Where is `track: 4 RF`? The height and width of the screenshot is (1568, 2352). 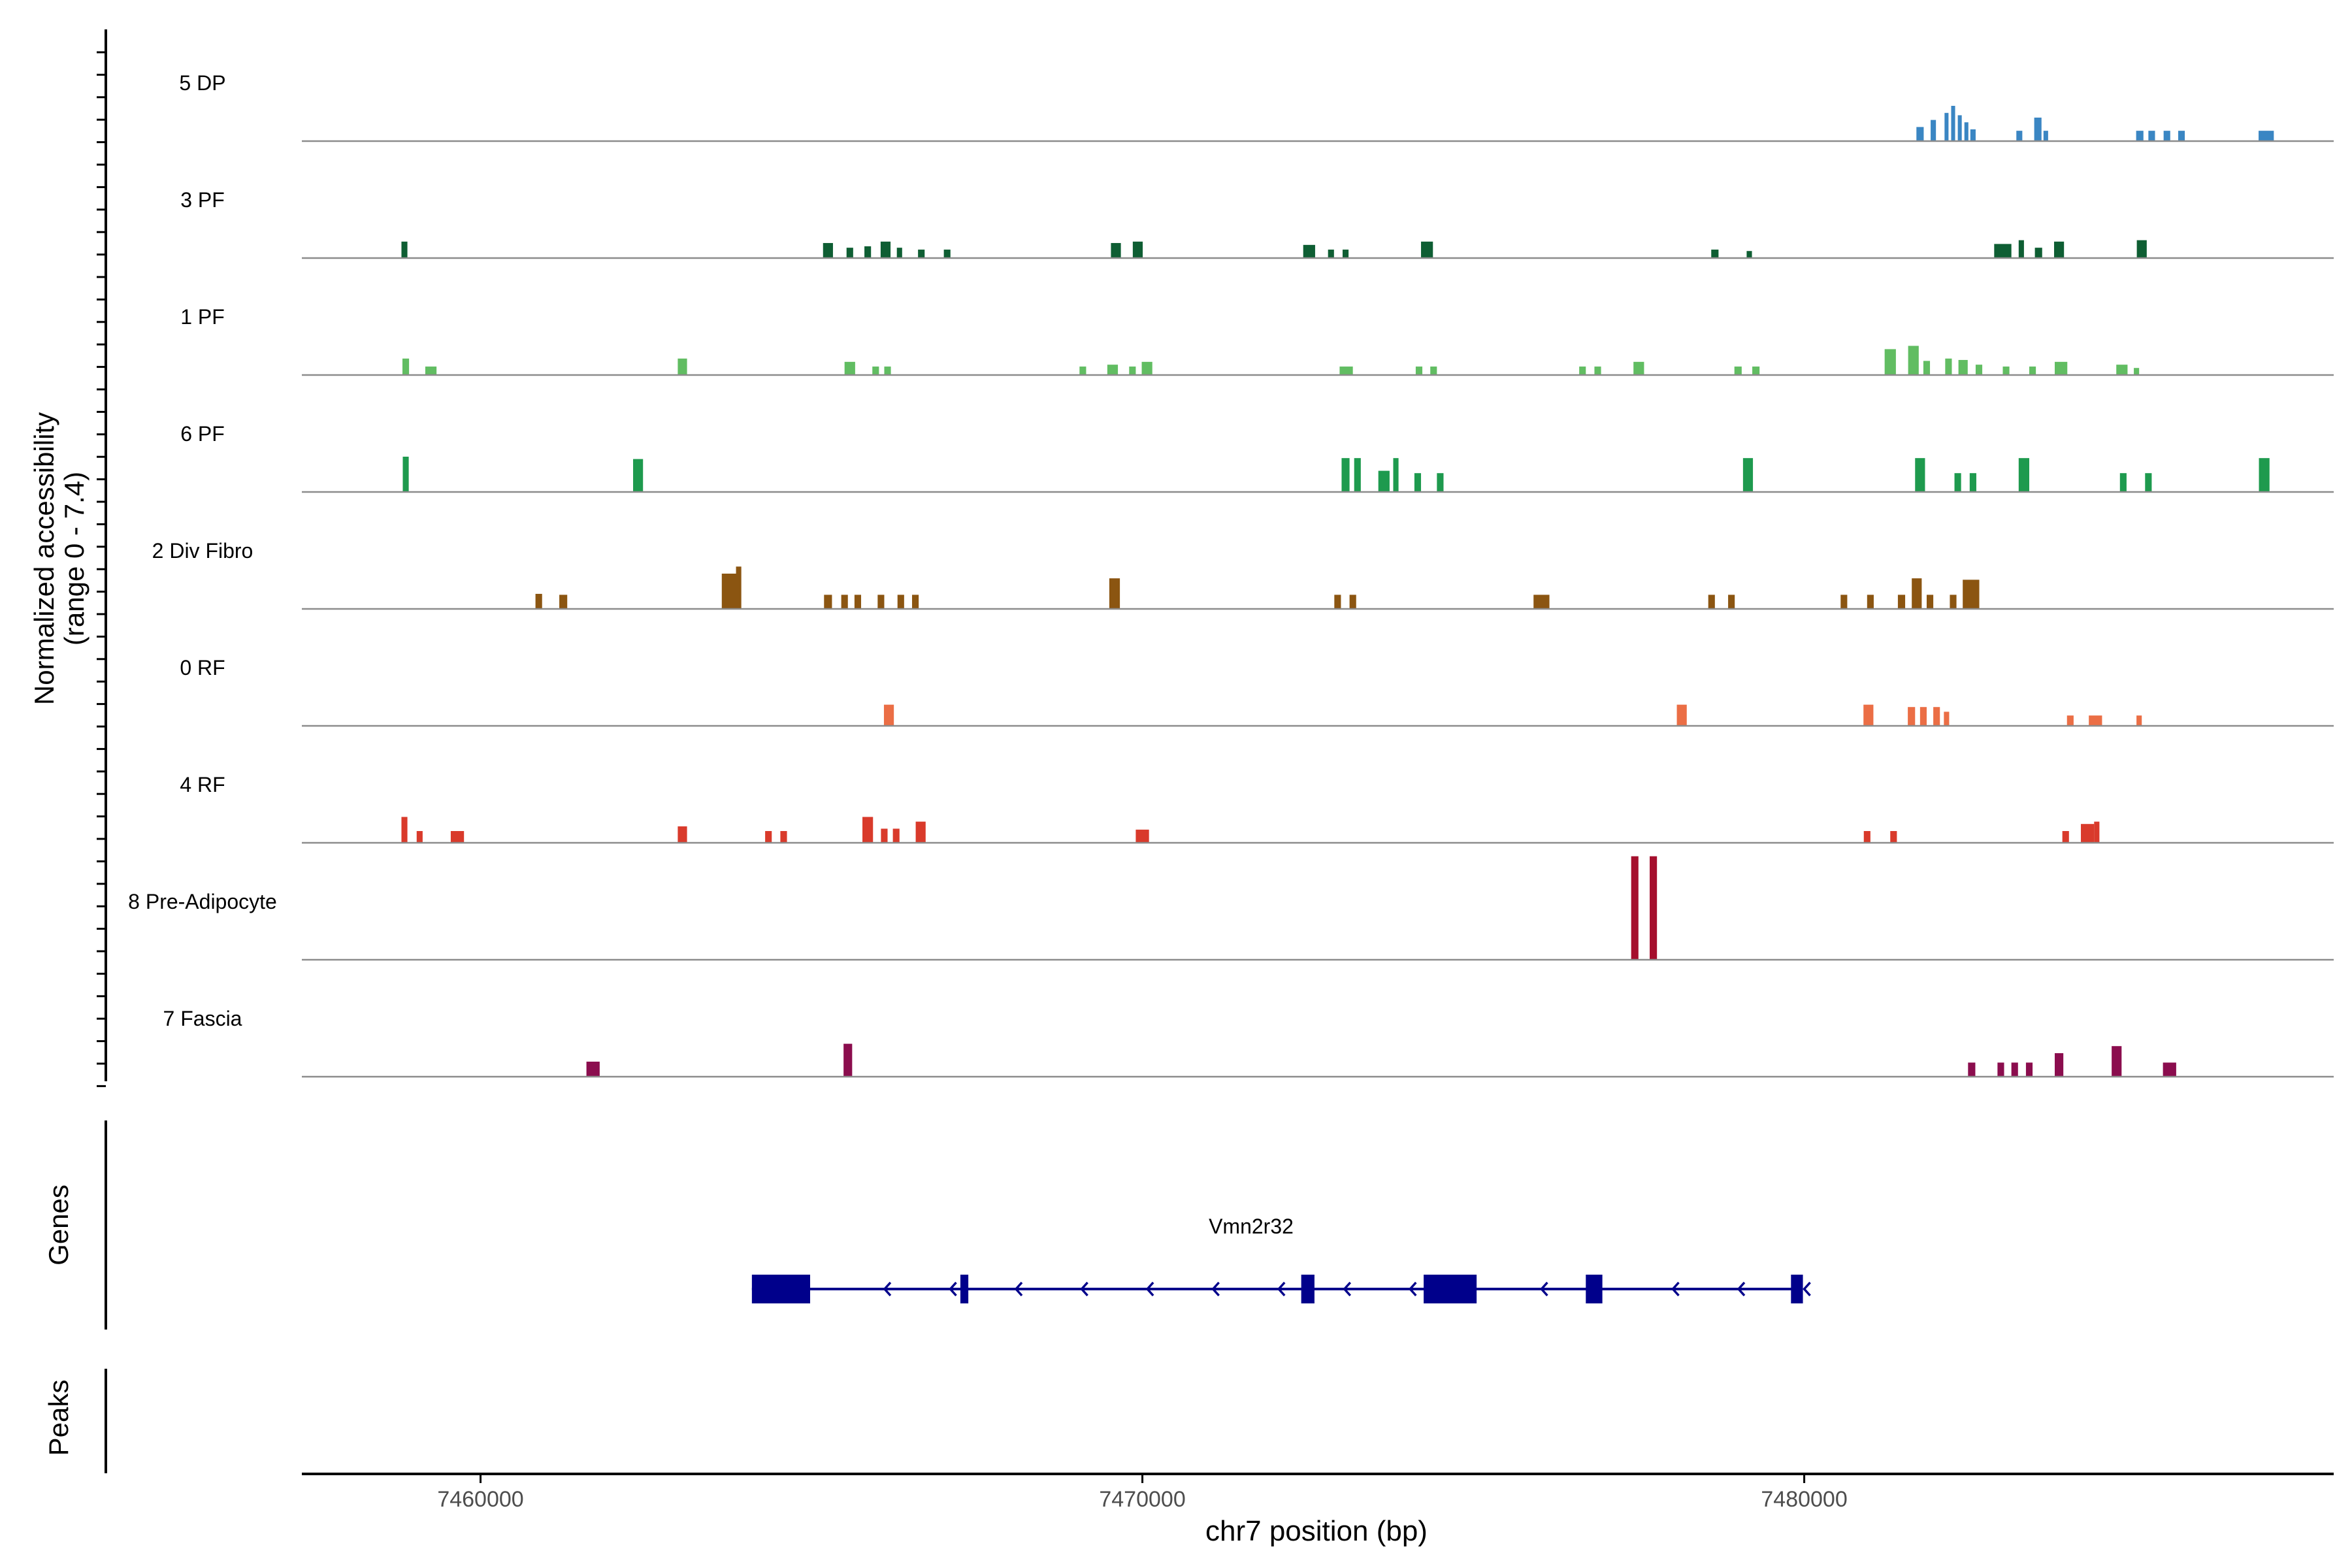
track: 4 RF is located at coordinates (1257, 808).